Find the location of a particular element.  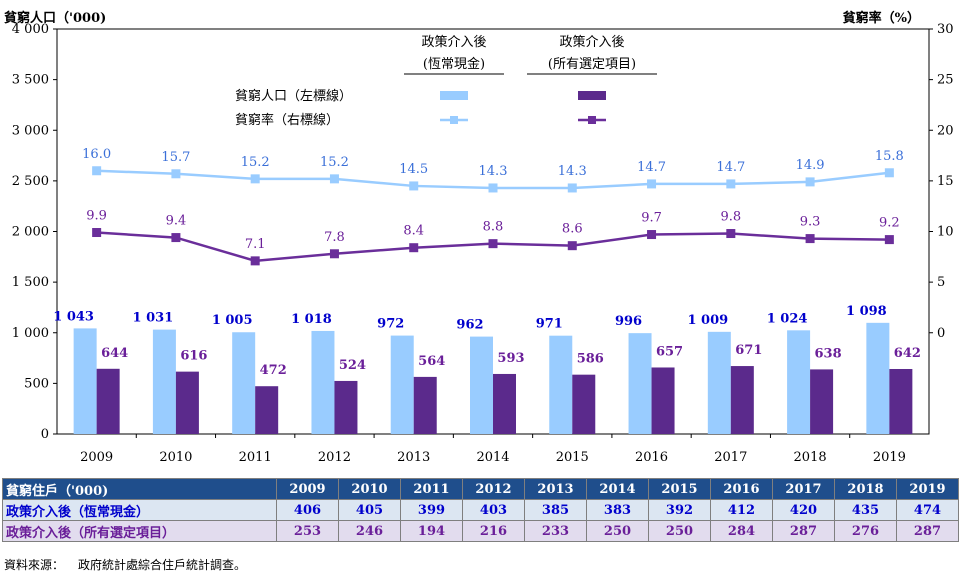

table-cell: 253 is located at coordinates (307, 531).